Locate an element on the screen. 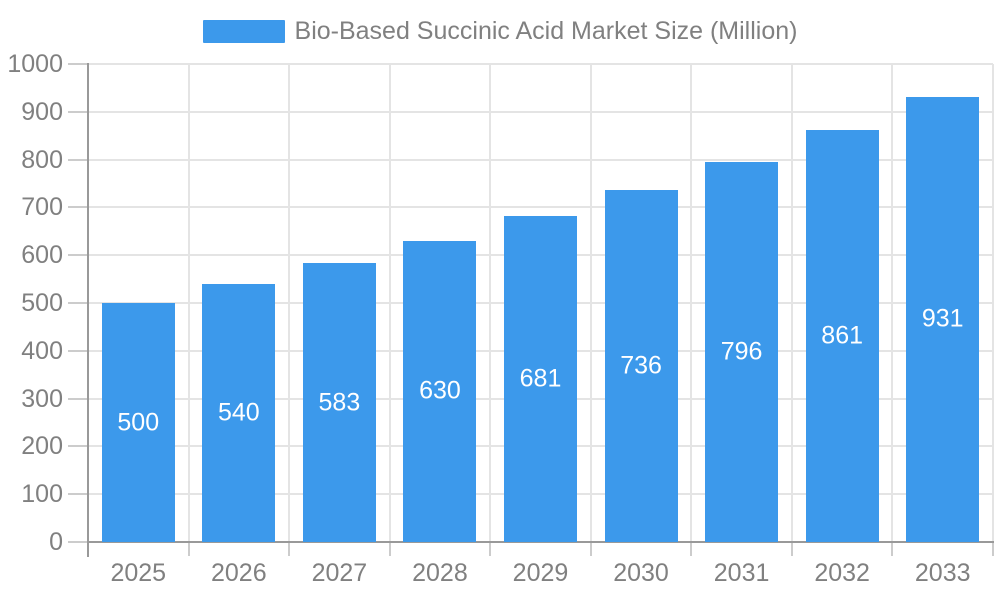 This screenshot has height=600, width=1000. bar-2029: 681 is located at coordinates (540, 379).